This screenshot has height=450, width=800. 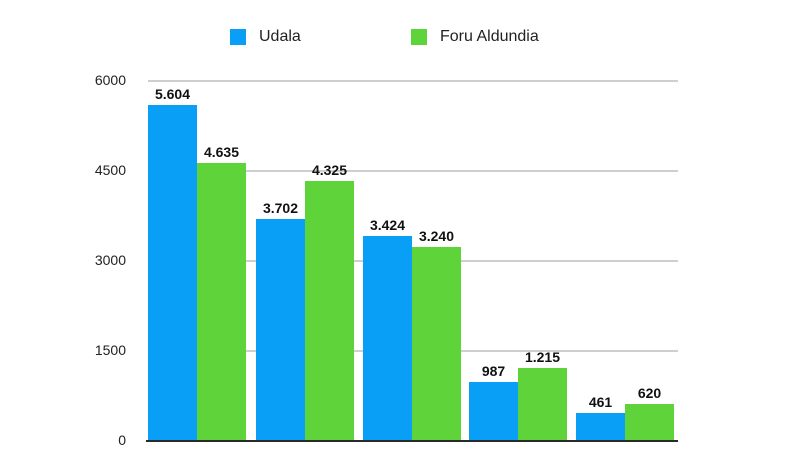 I want to click on bar-value-label: 1.215, so click(x=542, y=357).